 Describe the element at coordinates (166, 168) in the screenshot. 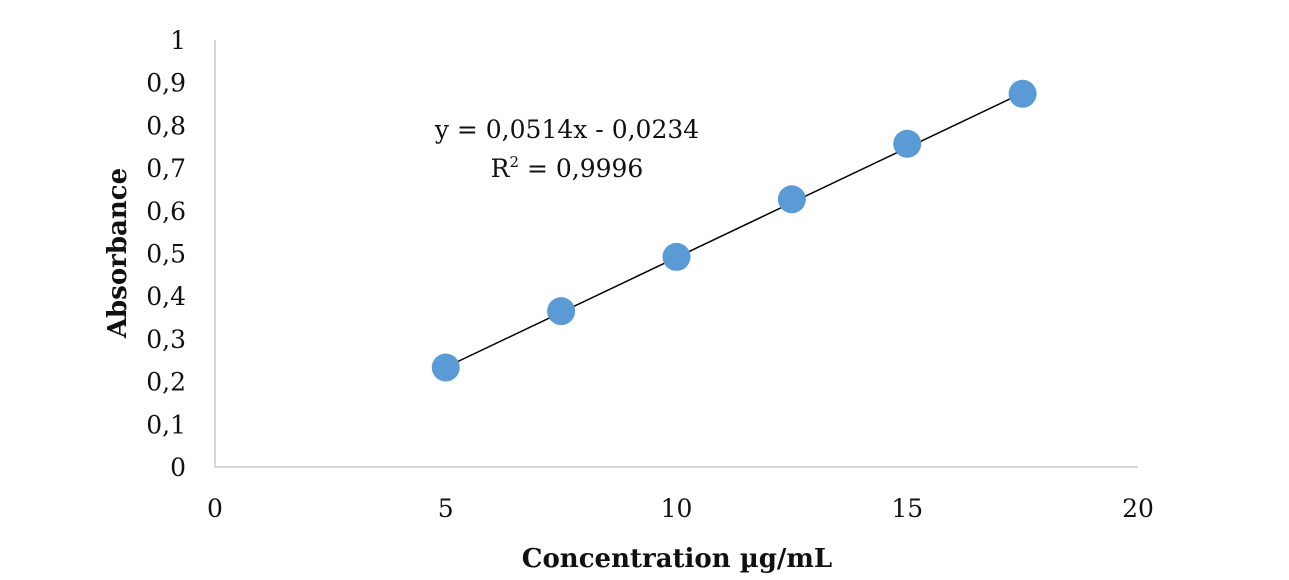

I see `y-tick-label: 0,7` at that location.